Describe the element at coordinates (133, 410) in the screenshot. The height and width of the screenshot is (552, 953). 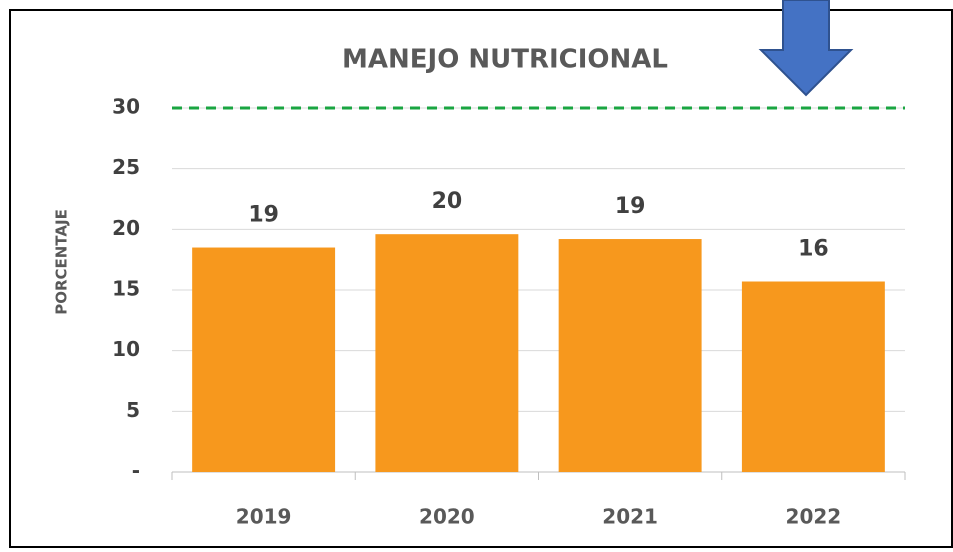
I see `y-tick-label: 5` at that location.